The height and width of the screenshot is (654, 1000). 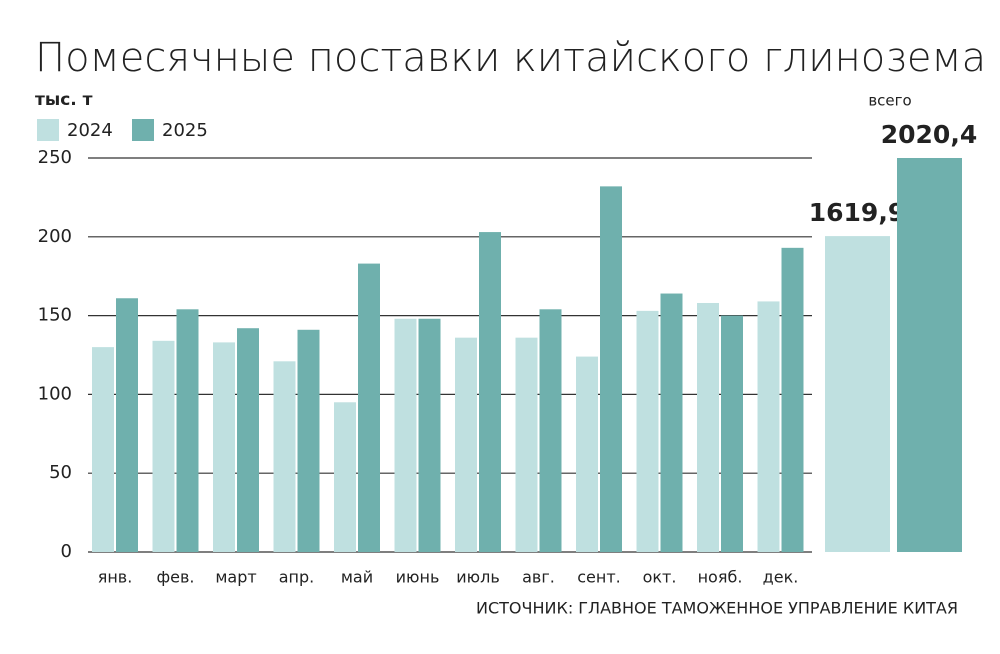 What do you see at coordinates (185, 130) in the screenshot?
I see `legend-label: 2025` at bounding box center [185, 130].